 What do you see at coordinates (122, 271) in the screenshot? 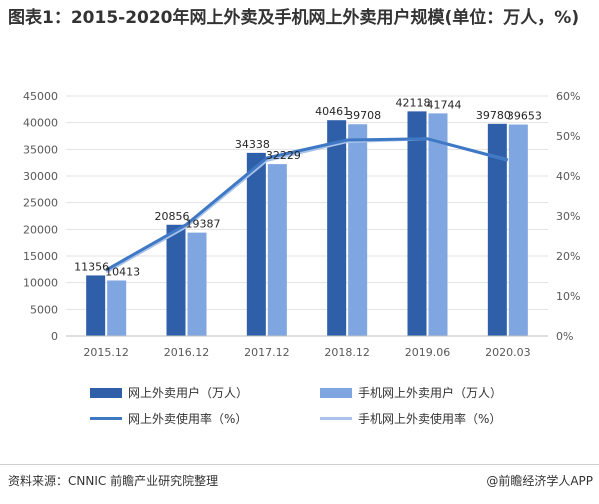
I see `data-label-mobile-users: 10413` at bounding box center [122, 271].